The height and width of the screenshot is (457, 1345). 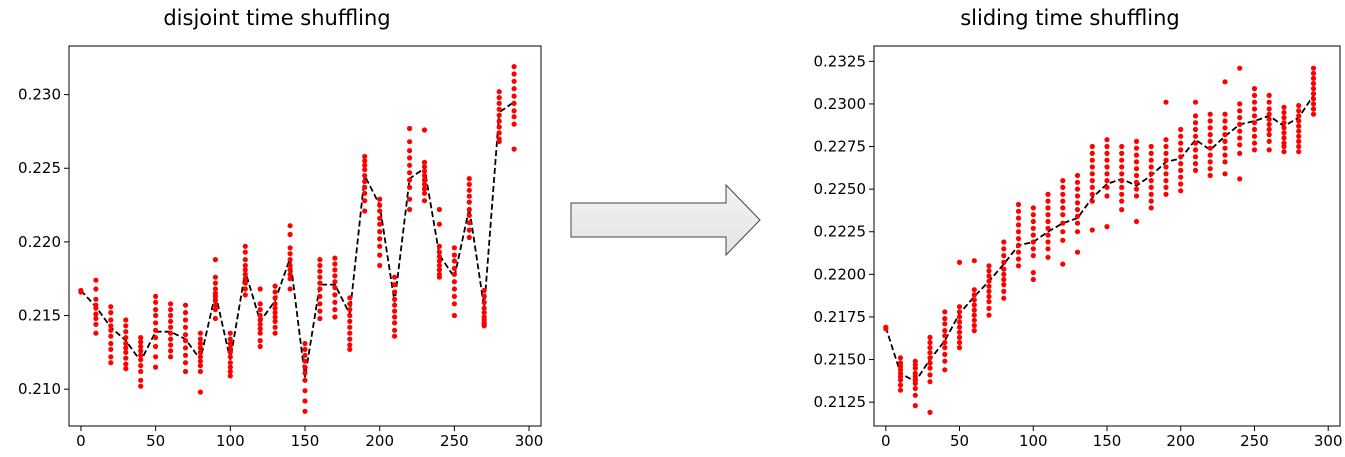 What do you see at coordinates (840, 402) in the screenshot?
I see `y-tick-label: 0.2125` at bounding box center [840, 402].